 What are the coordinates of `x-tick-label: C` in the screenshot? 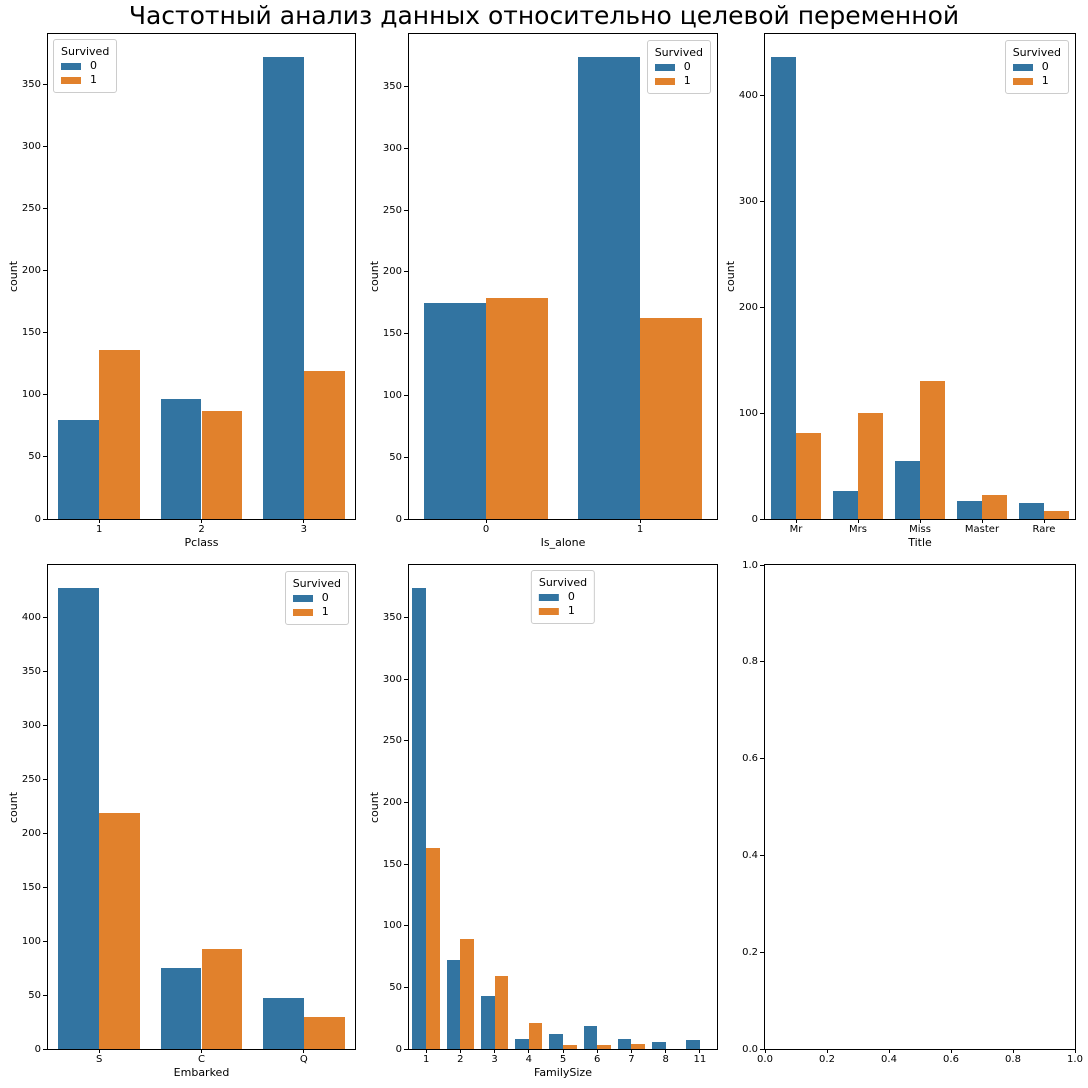 It's located at (201, 1059).